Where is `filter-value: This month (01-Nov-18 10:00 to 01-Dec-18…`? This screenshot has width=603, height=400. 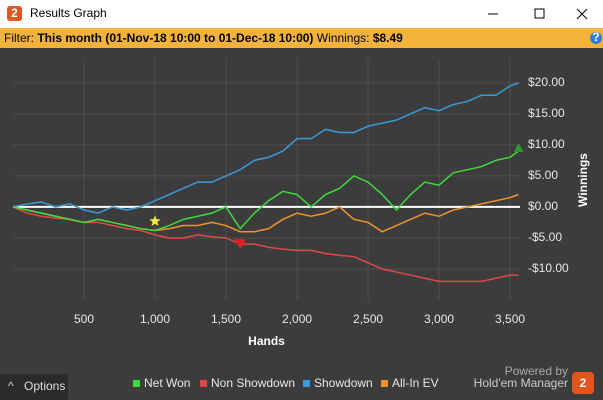
filter-value: This month (01-Nov-18 10:00 to 01-Dec-18… is located at coordinates (175, 38).